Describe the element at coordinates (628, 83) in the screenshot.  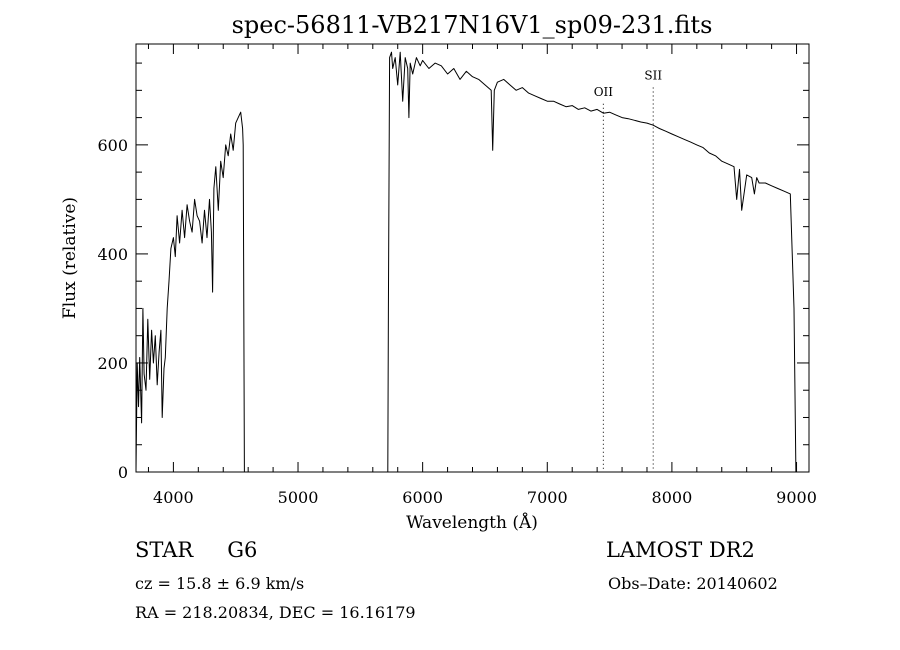
I see `annotation-labels: OII SII` at that location.